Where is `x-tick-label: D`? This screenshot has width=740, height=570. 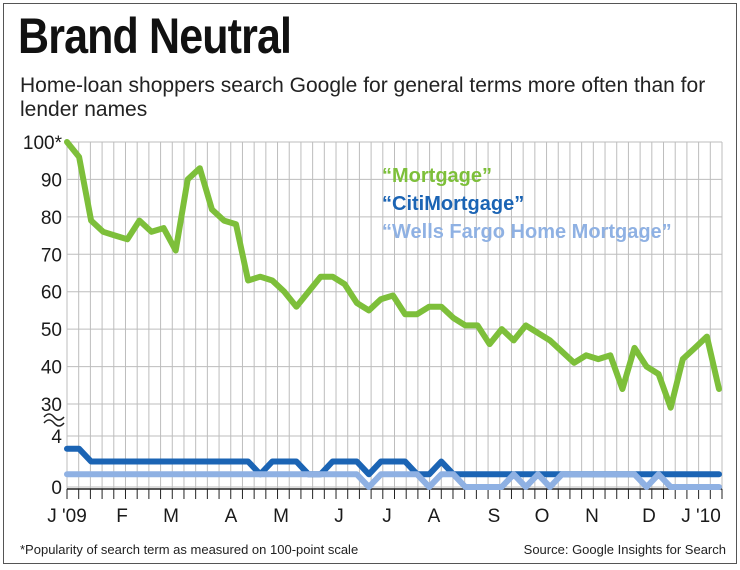
x-tick-label: D is located at coordinates (649, 516).